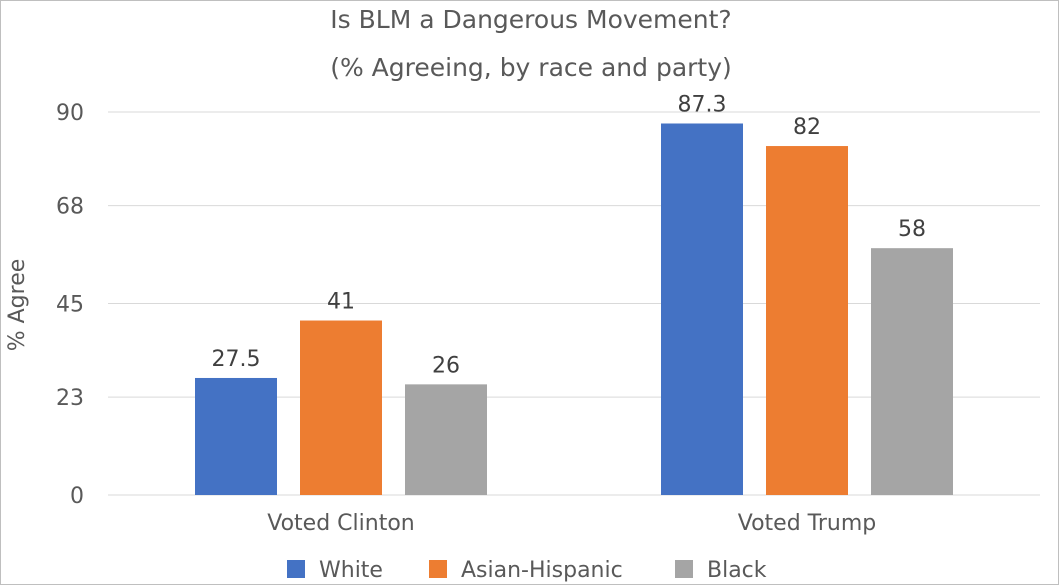 This screenshot has height=588, width=1062. What do you see at coordinates (17, 305) in the screenshot?
I see `y-axis-label: % Agree` at bounding box center [17, 305].